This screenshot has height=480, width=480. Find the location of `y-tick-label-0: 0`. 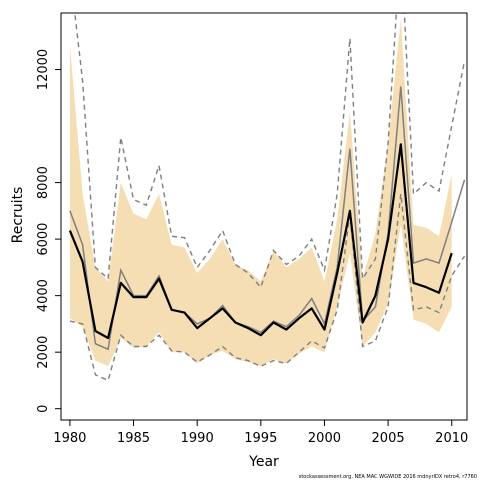

y-tick-label-0: 0 is located at coordinates (43, 409).